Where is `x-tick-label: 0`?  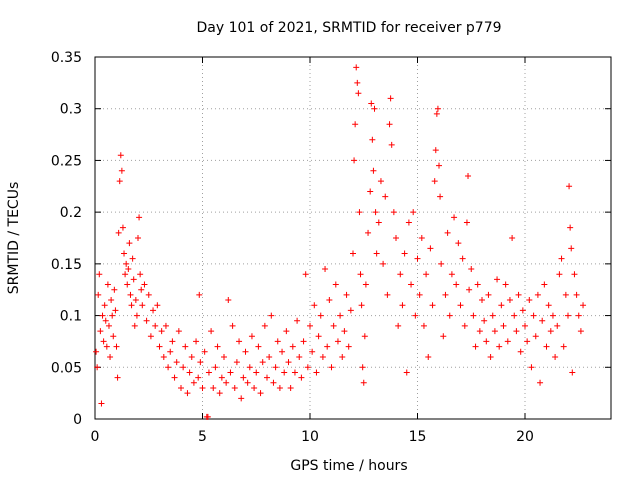 x-tick-label: 0 is located at coordinates (95, 437).